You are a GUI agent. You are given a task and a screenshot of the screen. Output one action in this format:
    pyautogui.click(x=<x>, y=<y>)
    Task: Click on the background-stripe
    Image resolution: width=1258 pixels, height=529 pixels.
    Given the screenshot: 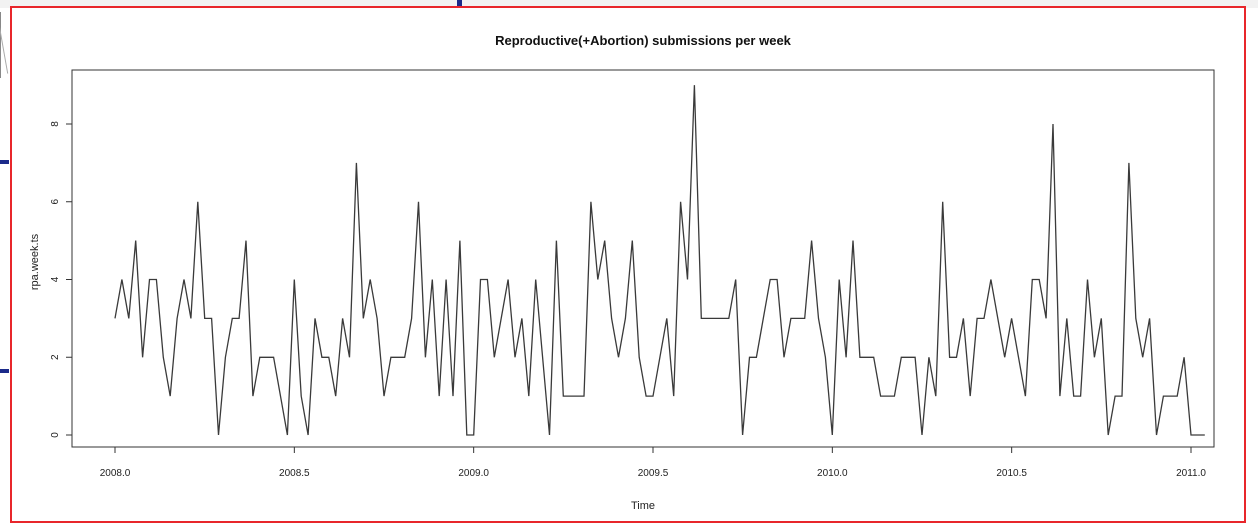 What is the action you would take?
    pyautogui.click(x=629, y=4)
    